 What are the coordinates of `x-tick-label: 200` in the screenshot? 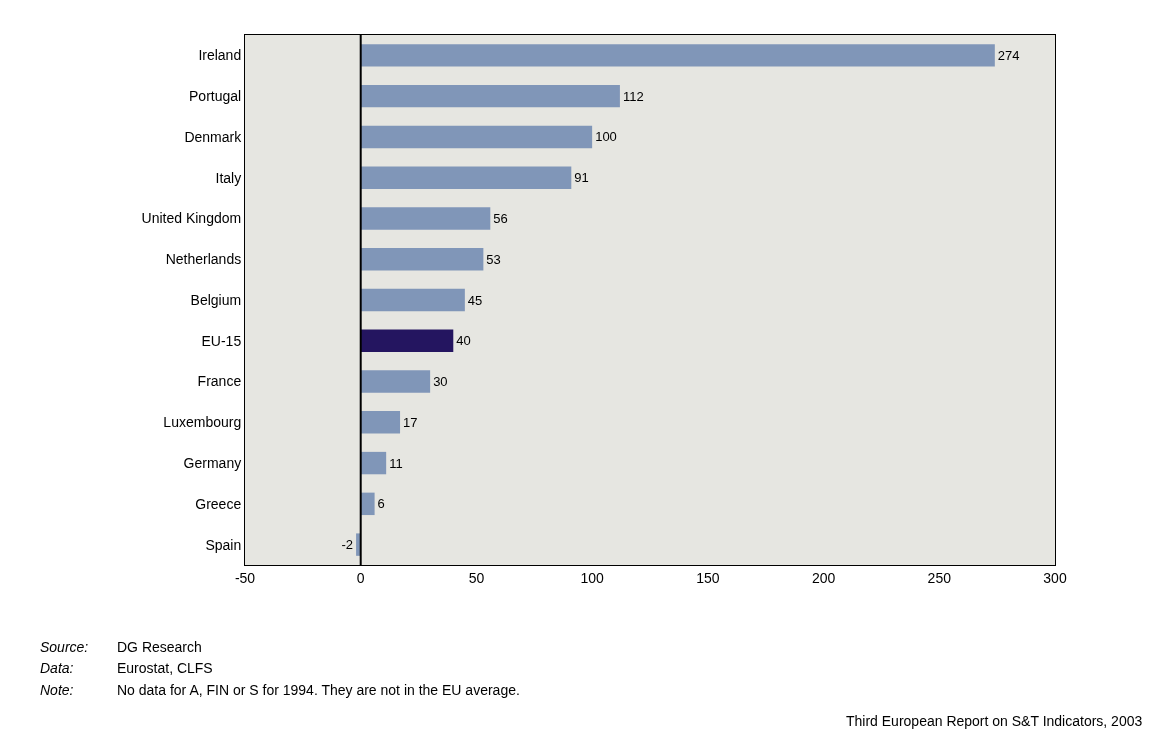 It's located at (823, 577).